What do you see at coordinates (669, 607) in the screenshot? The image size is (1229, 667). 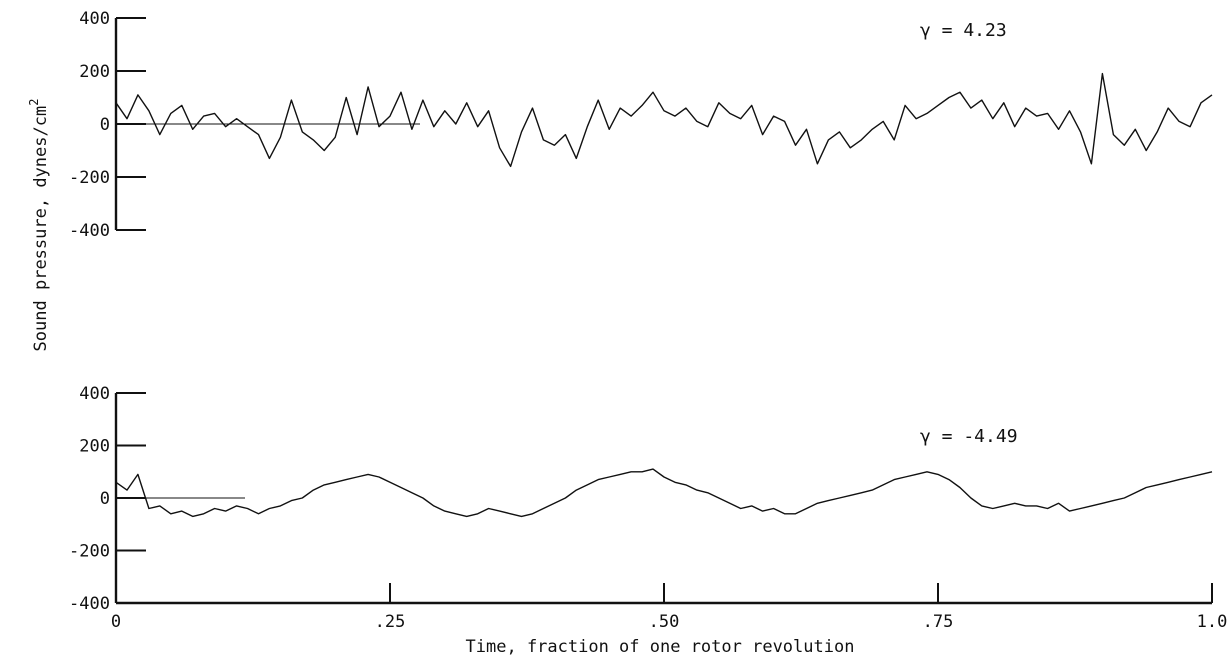 I see `x-axis: 0 .25 .50 .75 1.0` at bounding box center [669, 607].